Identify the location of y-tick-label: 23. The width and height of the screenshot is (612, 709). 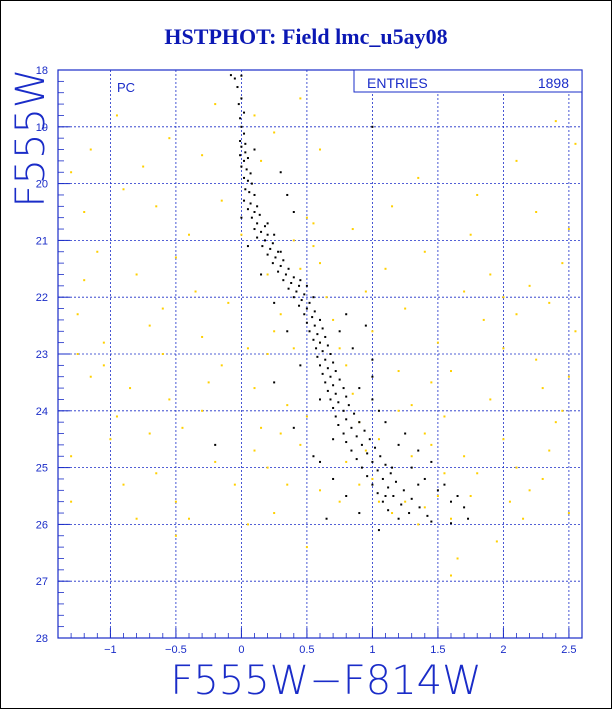
(42, 355).